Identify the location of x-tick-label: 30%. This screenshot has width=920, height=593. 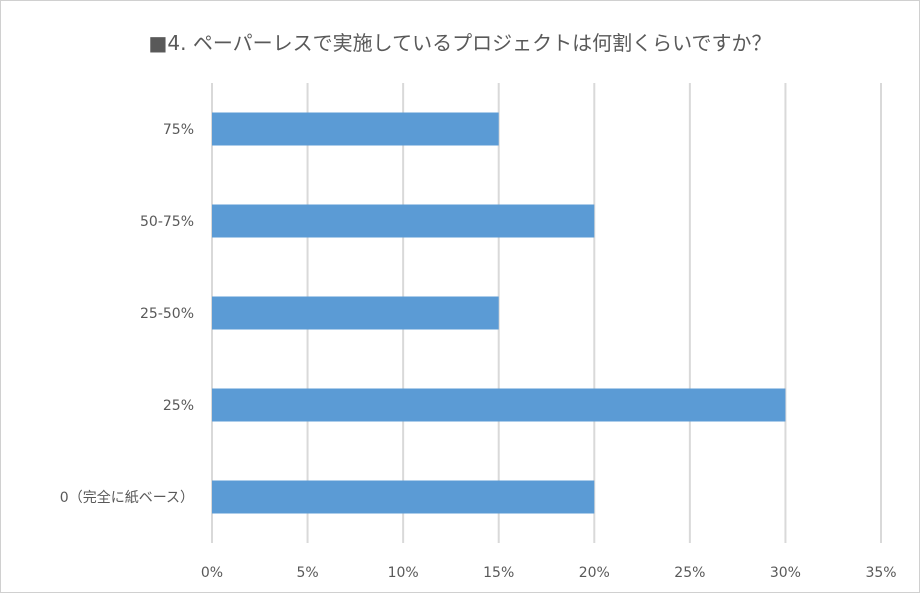
(785, 573).